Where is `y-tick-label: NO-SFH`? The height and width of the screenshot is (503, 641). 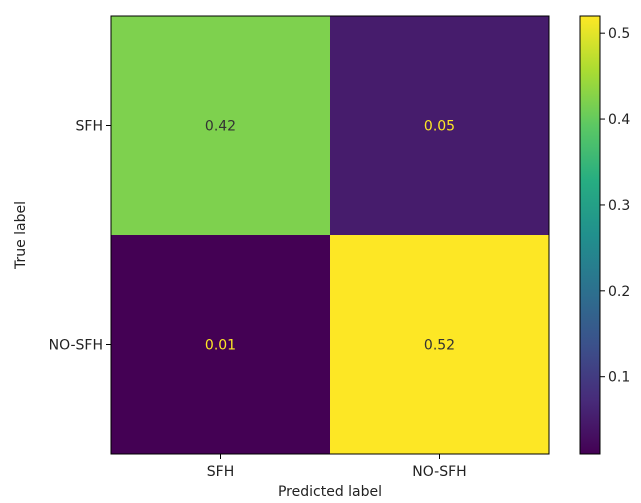 y-tick-label: NO-SFH is located at coordinates (76, 346).